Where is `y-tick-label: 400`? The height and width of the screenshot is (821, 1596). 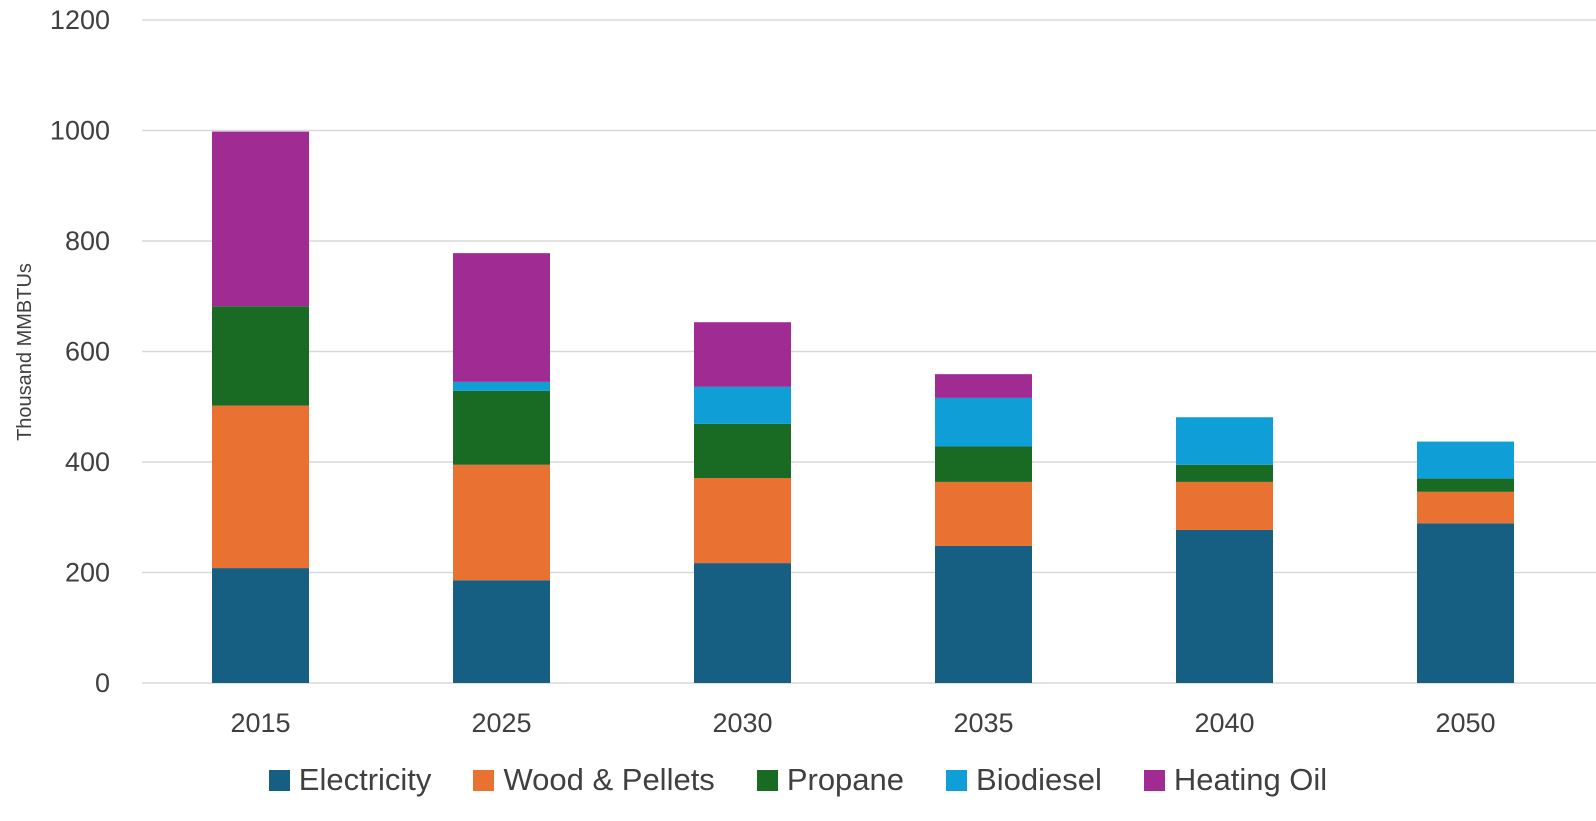
y-tick-label: 400 is located at coordinates (87, 462).